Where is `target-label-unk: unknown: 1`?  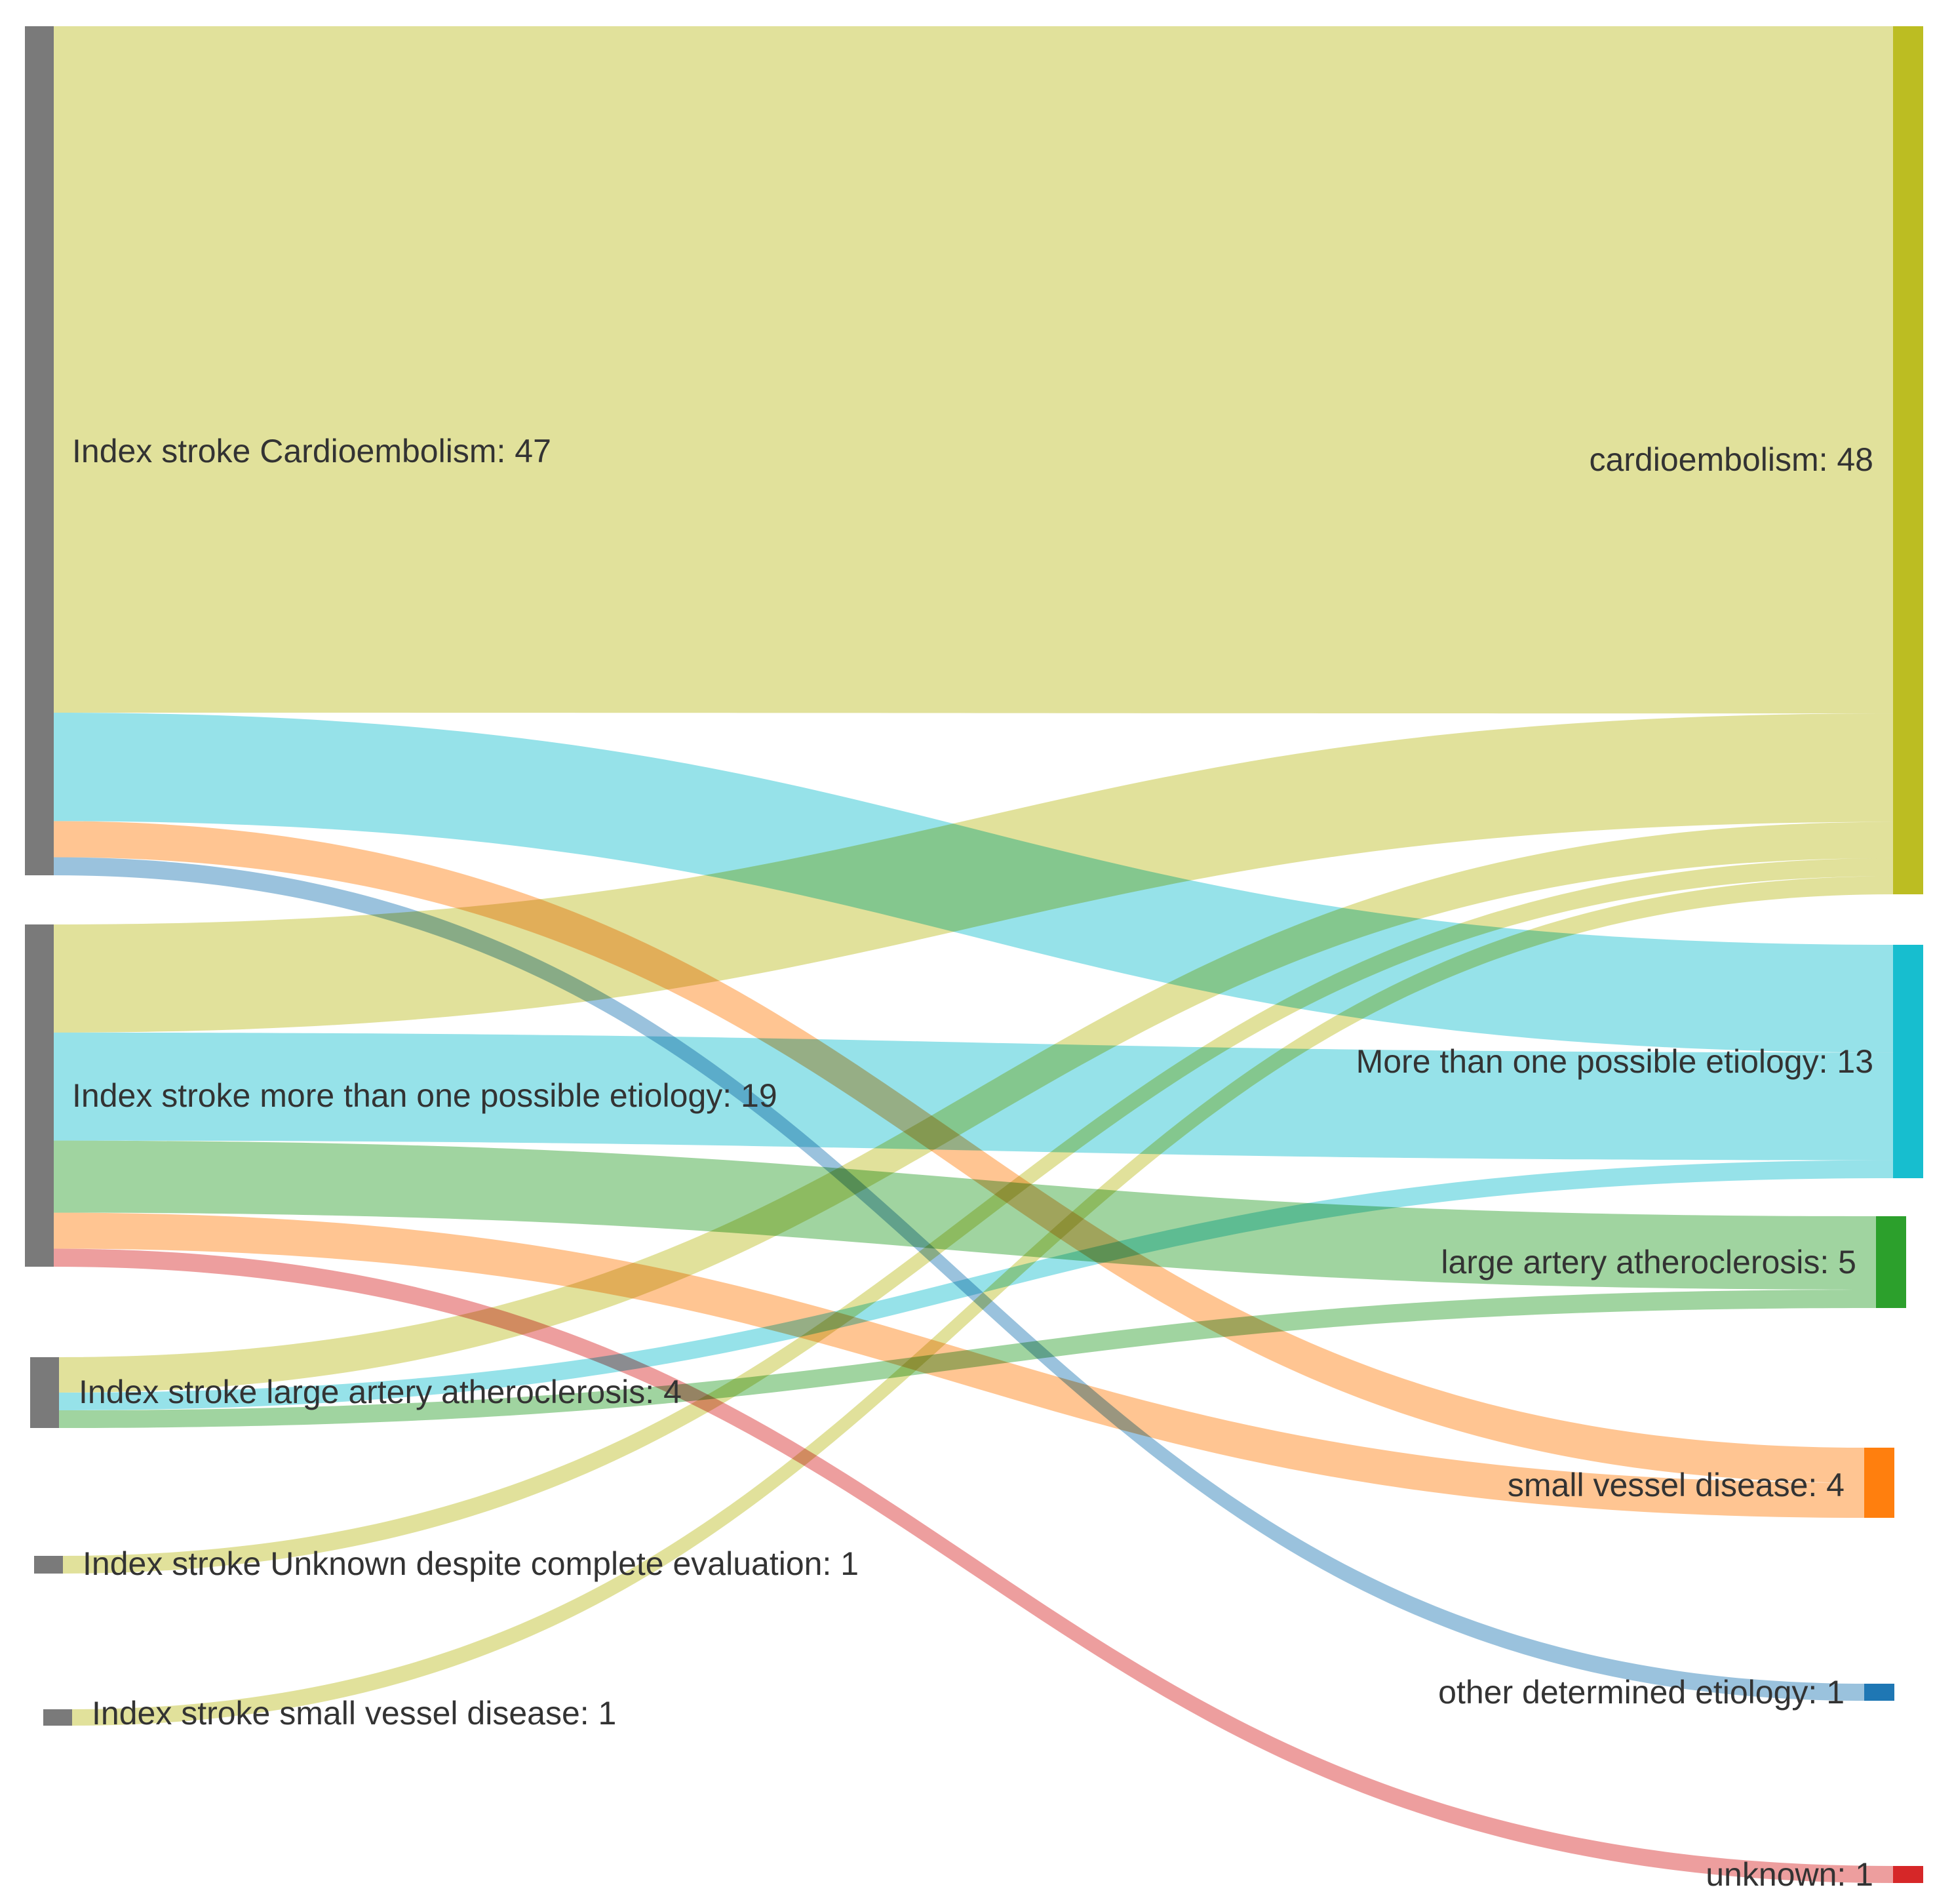 target-label-unk: unknown: 1 is located at coordinates (1790, 1874).